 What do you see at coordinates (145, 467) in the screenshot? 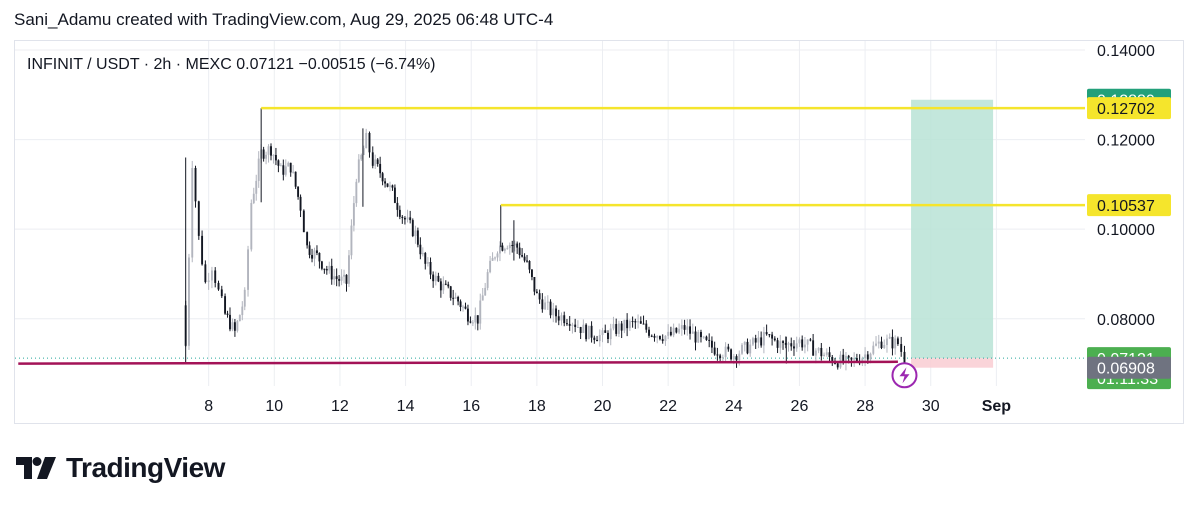
I see `tradingview-brand-text: TradingView` at bounding box center [145, 467].